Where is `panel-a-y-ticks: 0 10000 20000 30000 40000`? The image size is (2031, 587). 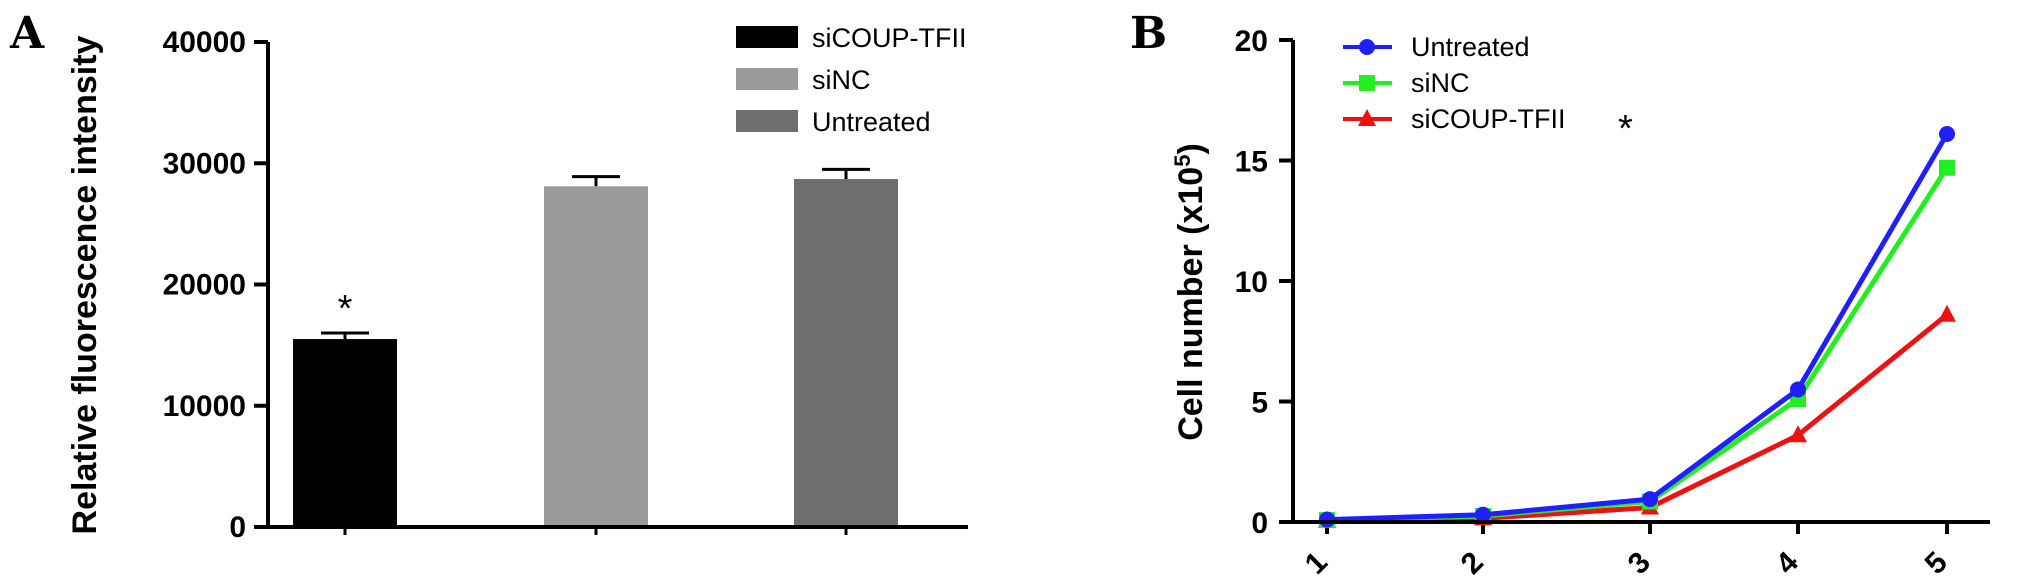 panel-a-y-ticks: 0 10000 20000 30000 40000 is located at coordinates (215, 285).